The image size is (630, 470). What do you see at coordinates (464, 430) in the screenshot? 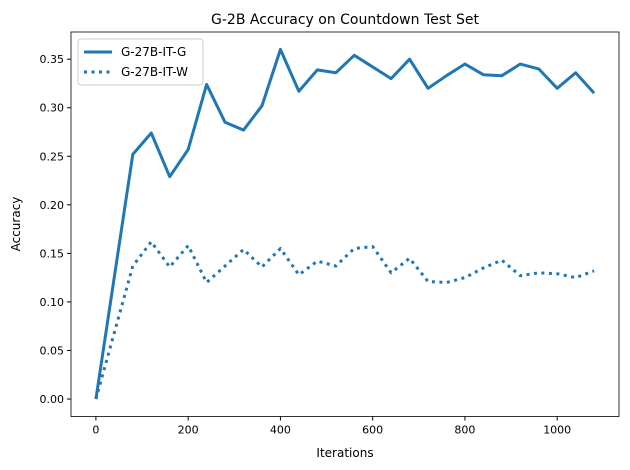
I see `x-tick-label: 800` at bounding box center [464, 430].